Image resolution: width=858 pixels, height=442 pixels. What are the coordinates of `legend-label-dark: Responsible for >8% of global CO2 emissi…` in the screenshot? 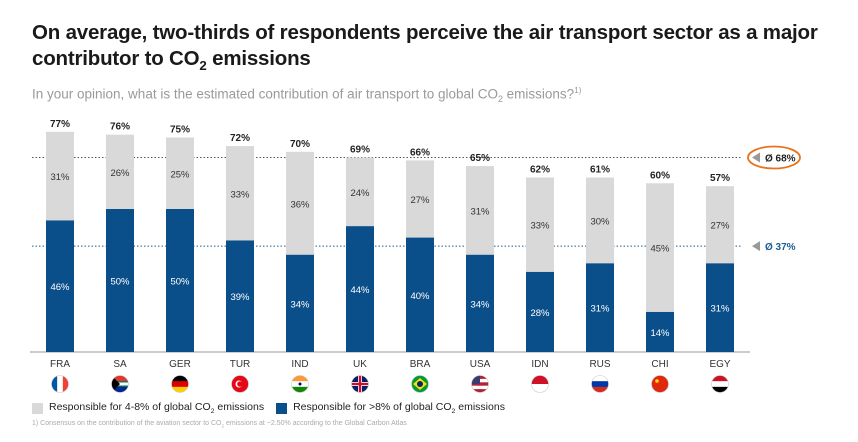 It's located at (399, 408).